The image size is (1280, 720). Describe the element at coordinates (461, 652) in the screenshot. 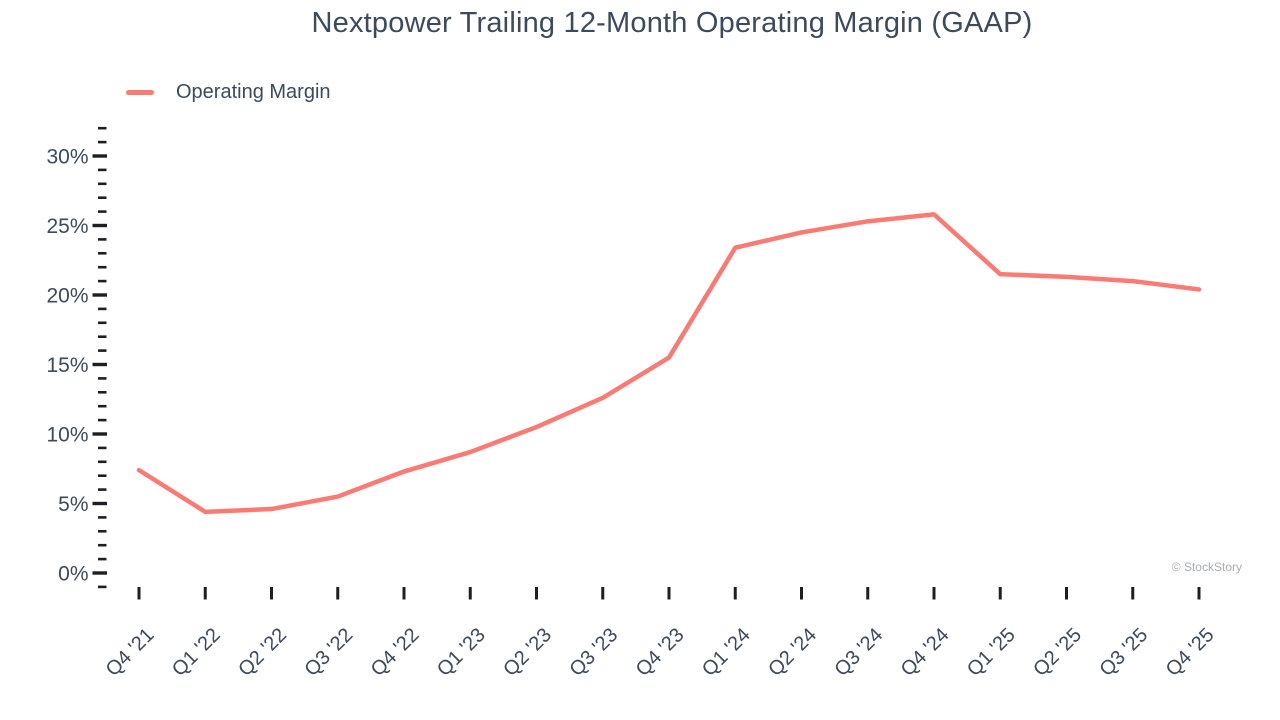

I see `x-axis-label: Q1 '23` at that location.